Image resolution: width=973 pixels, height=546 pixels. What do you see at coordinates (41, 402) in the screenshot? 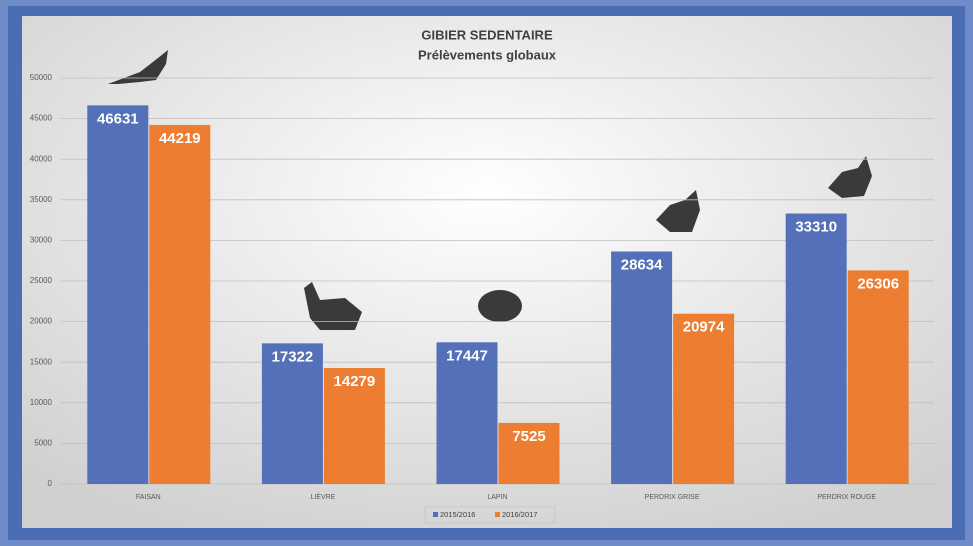
I see `y-tick-label: 10000` at bounding box center [41, 402].